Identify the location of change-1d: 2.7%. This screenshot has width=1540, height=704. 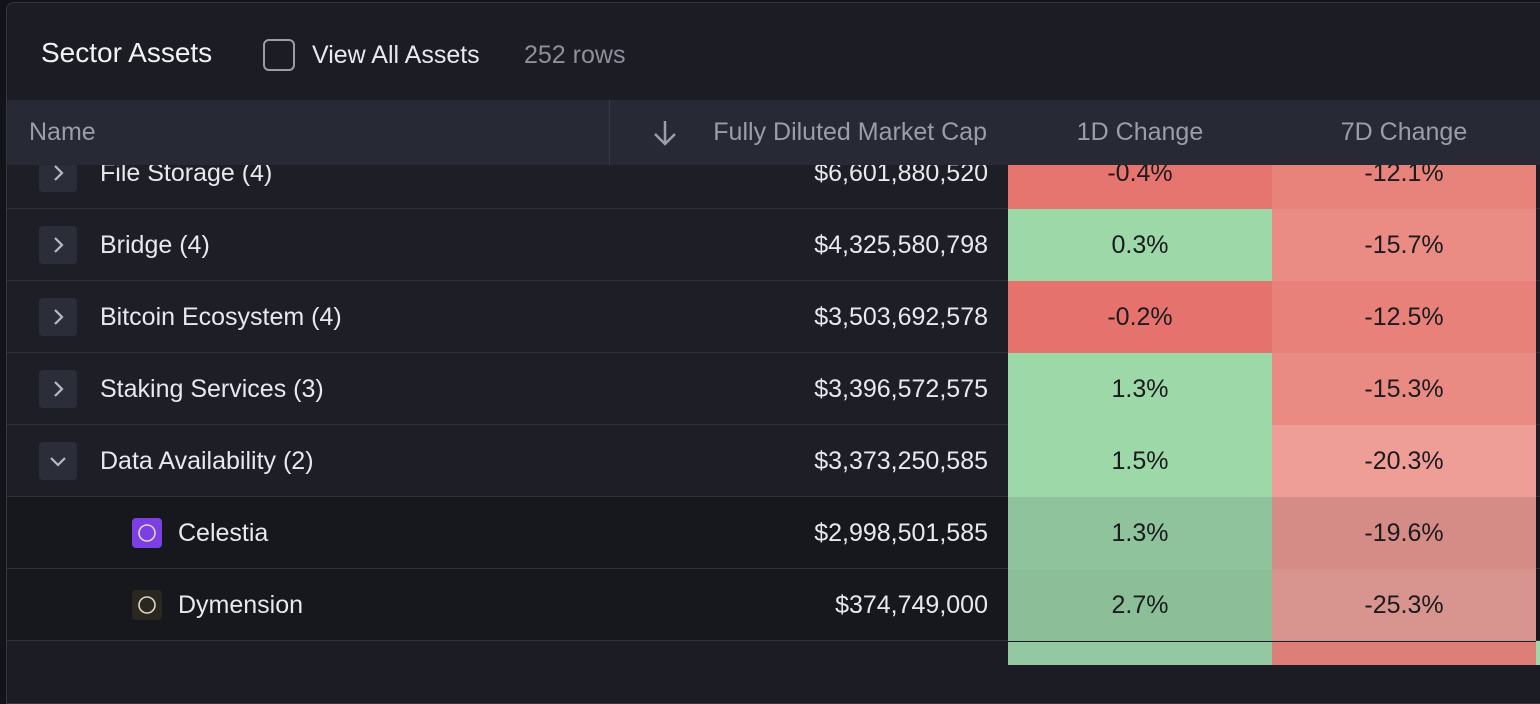
(1140, 605).